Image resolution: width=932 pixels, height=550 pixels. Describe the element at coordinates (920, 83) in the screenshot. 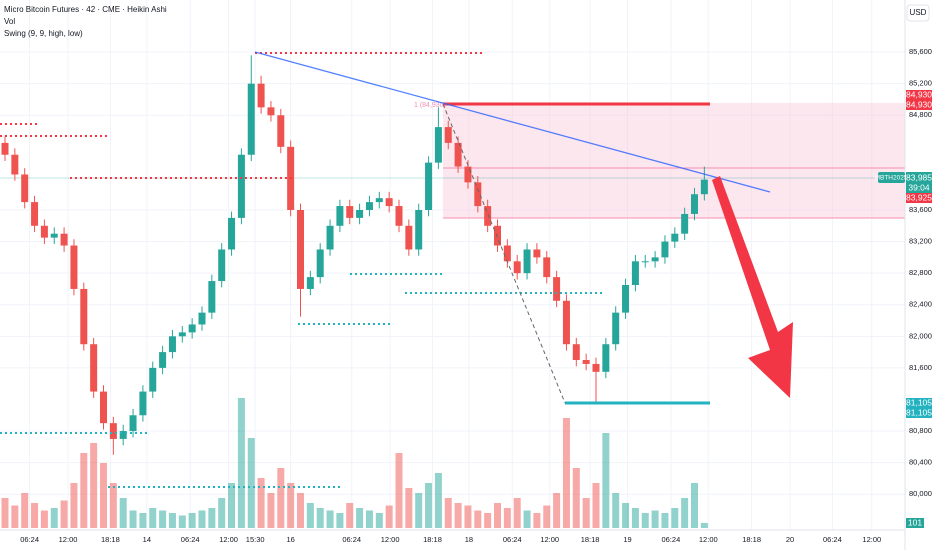

I see `y-tick-label: 85,200` at that location.